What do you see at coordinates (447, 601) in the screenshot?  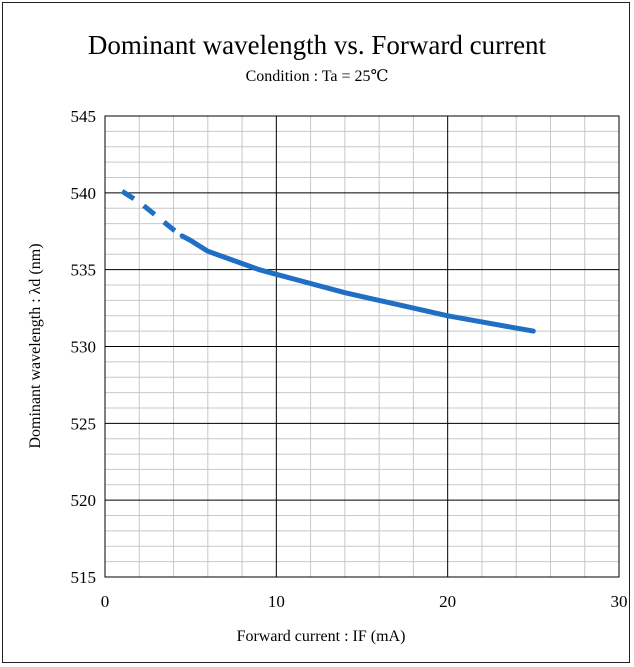 I see `x-tick-label: 20` at bounding box center [447, 601].